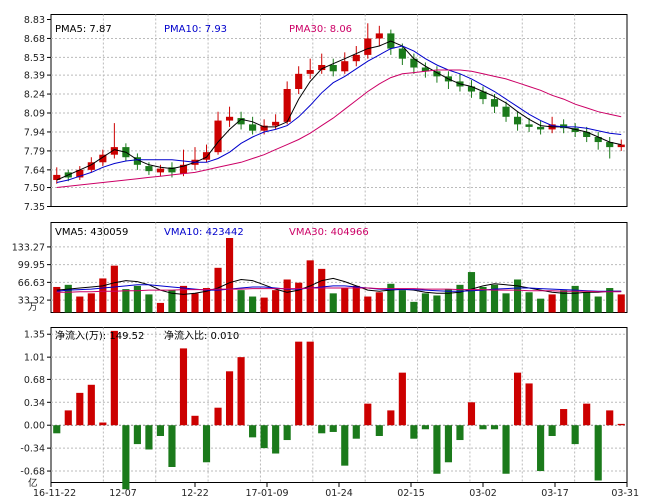 This screenshot has width=669, height=500. Describe the element at coordinates (34, 95) in the screenshot. I see `price-tick-label: 8.24` at that location.